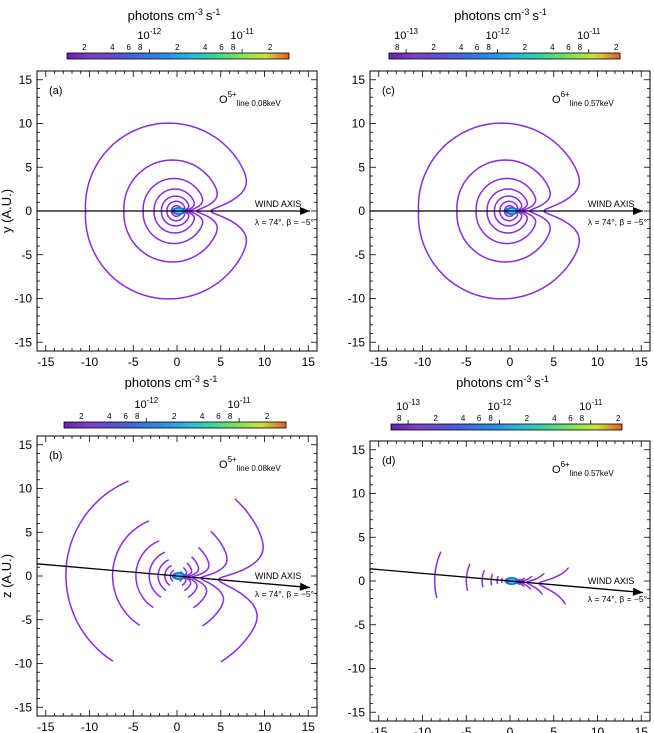  I want to click on panel-letter: (c), so click(388, 91).